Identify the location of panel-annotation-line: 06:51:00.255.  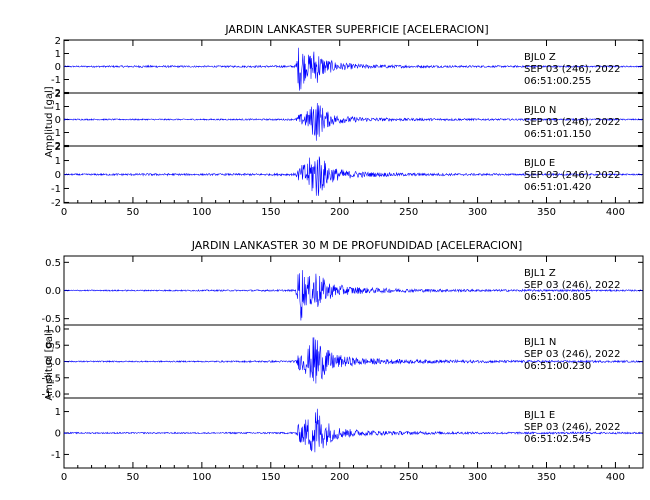
(557, 81).